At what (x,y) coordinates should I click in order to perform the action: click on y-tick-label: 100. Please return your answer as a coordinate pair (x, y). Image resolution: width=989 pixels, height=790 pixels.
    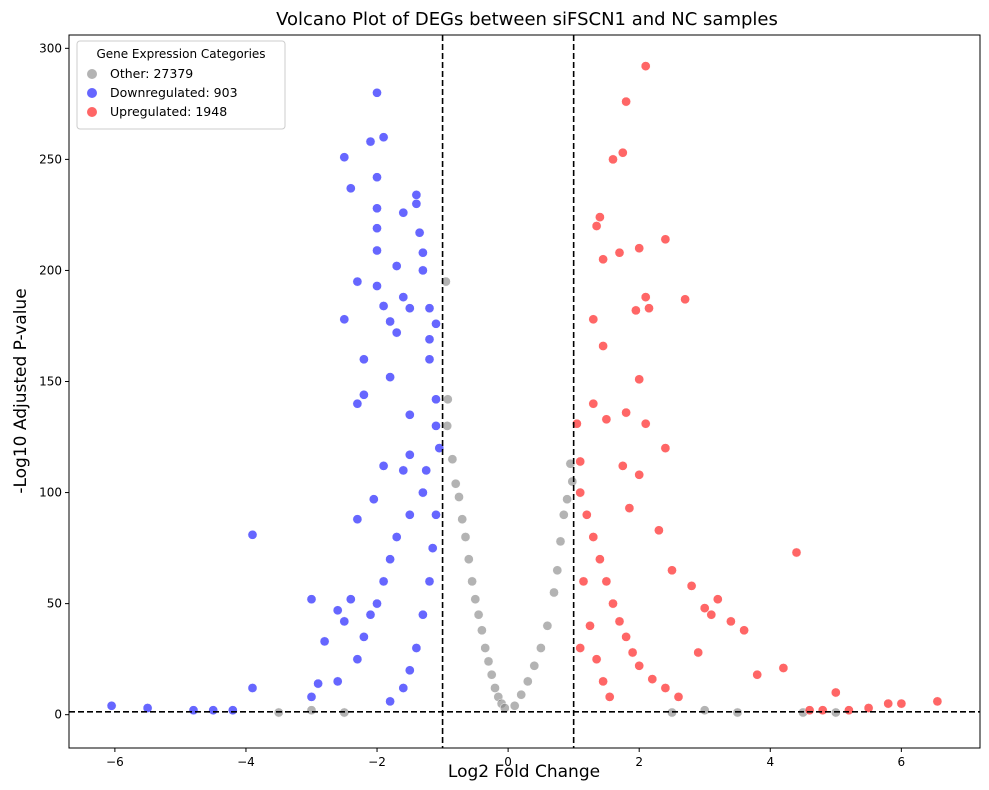
    Looking at the image, I should click on (50, 493).